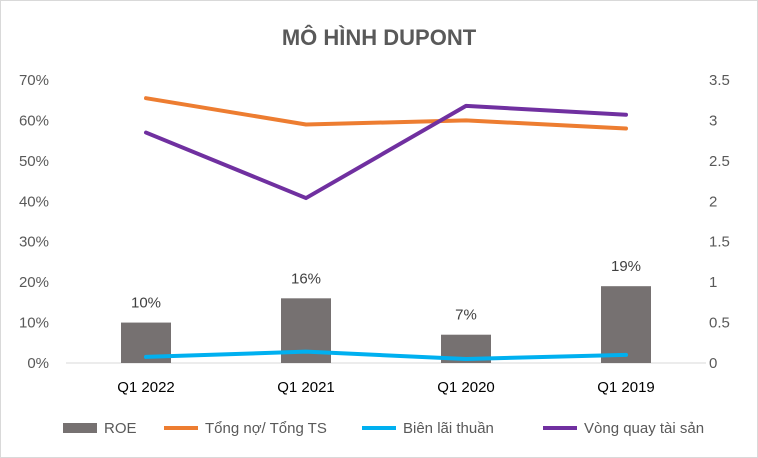 This screenshot has height=458, width=758. Describe the element at coordinates (713, 282) in the screenshot. I see `y-right-tick-label: 1` at that location.